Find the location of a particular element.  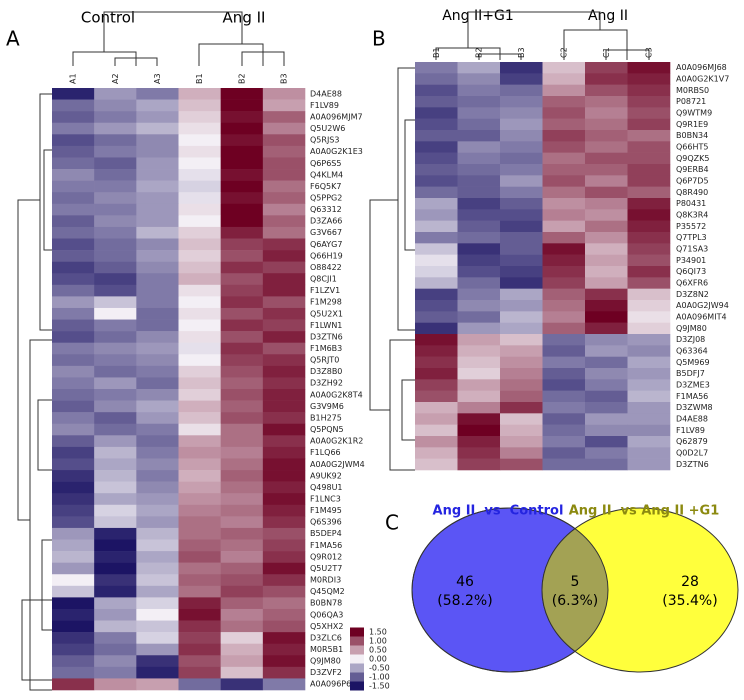

row-label: B5DFJ7 is located at coordinates (690, 373).